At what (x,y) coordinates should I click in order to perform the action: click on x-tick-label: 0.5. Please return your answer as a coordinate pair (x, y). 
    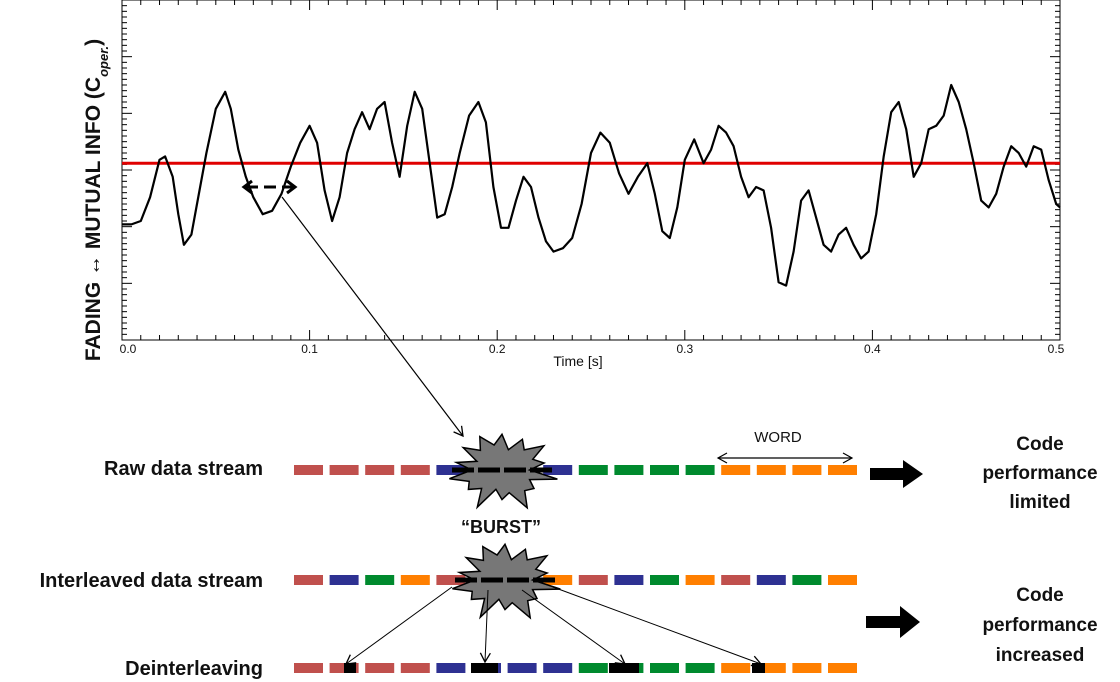
    Looking at the image, I should click on (1056, 349).